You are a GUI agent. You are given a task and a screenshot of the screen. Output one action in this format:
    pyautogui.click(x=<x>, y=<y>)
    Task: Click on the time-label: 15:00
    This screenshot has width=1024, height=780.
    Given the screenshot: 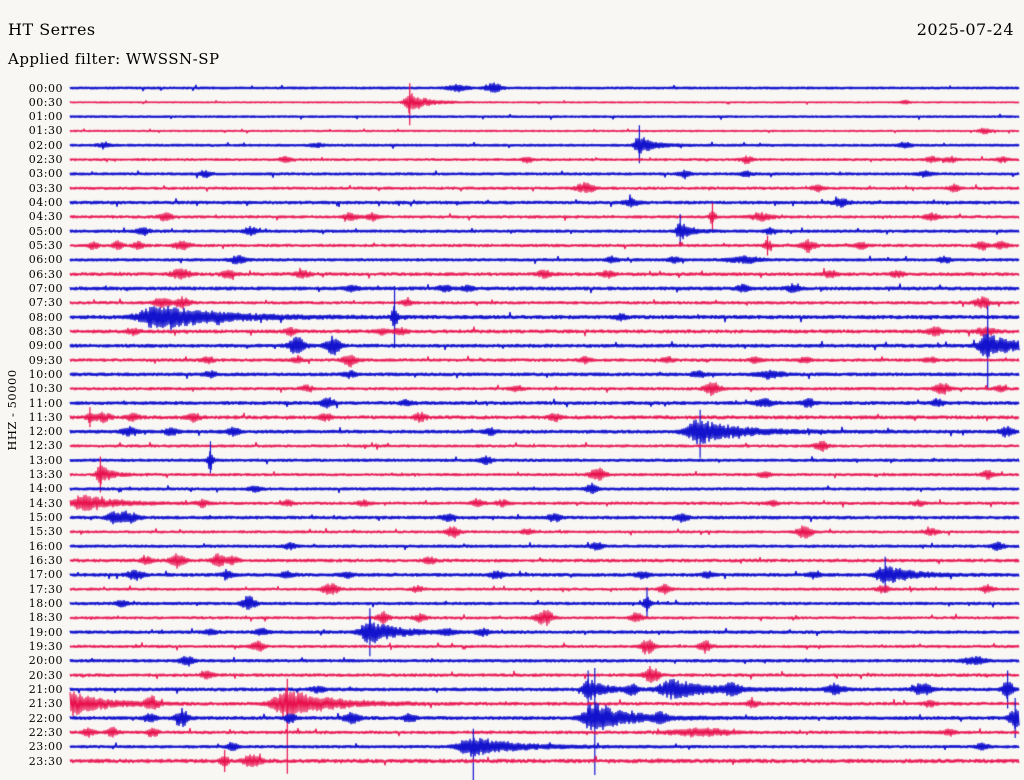 What is the action you would take?
    pyautogui.click(x=45, y=518)
    